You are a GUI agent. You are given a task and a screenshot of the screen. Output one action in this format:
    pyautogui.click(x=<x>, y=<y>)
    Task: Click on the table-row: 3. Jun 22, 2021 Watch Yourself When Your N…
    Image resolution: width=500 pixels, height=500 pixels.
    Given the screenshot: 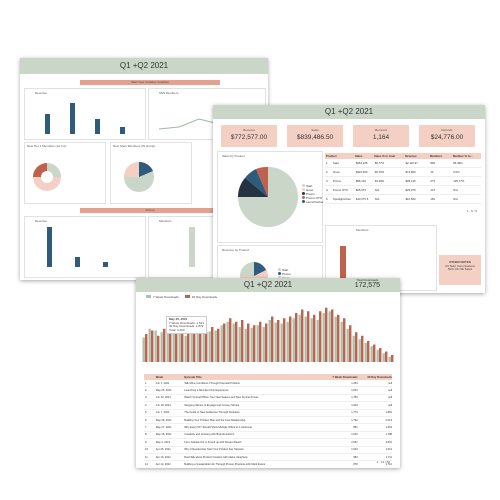 What is the action you would take?
    pyautogui.click(x=268, y=399)
    